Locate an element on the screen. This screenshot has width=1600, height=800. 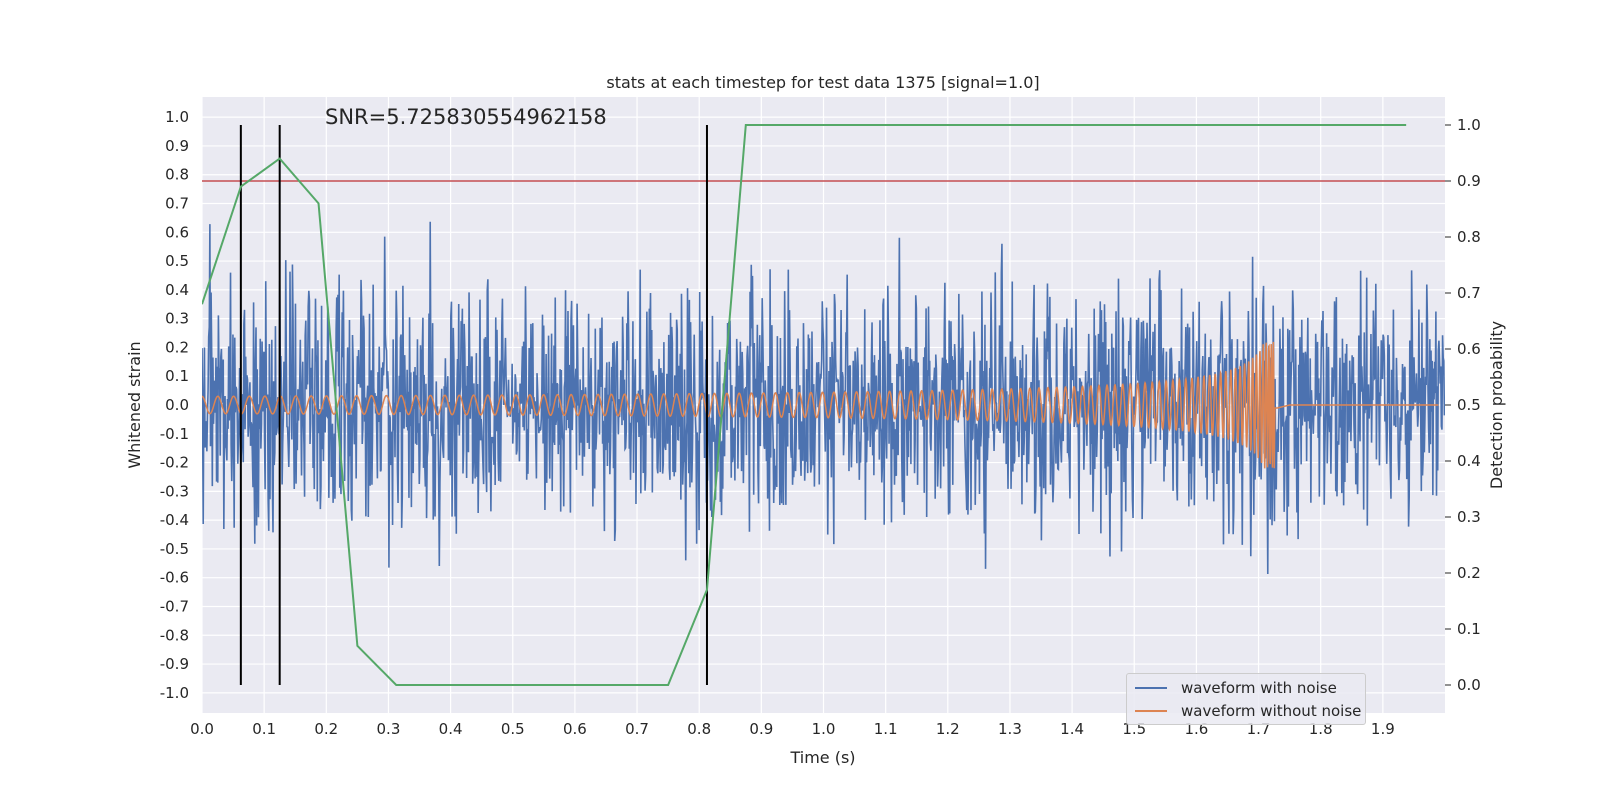
x-tick-label-0.9: 0.9 is located at coordinates (761, 729).